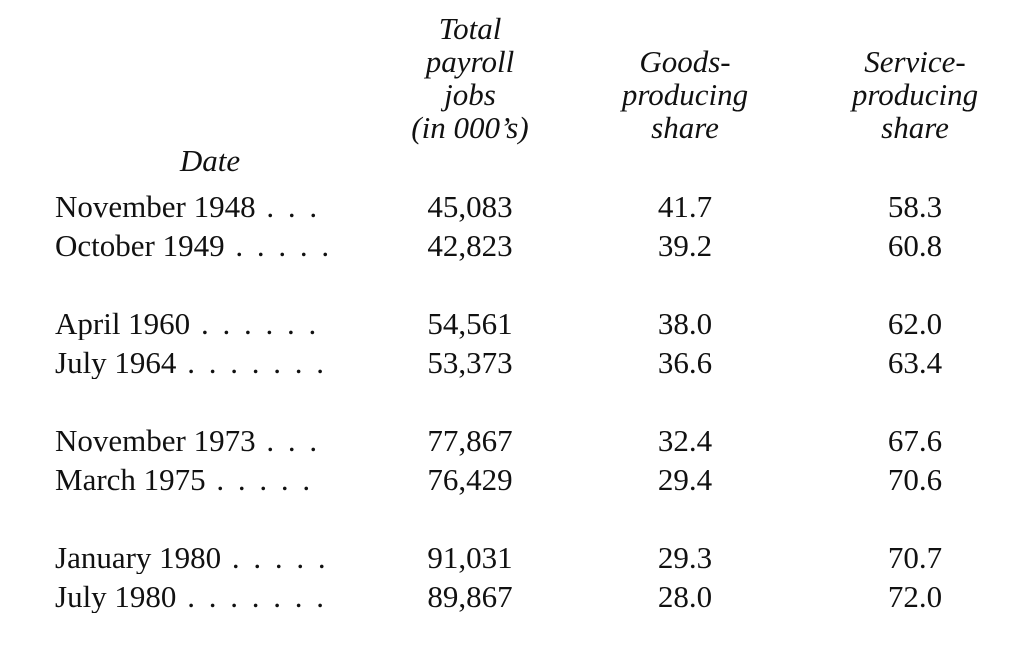  I want to click on row-total-jobs: 77,867, so click(470, 440).